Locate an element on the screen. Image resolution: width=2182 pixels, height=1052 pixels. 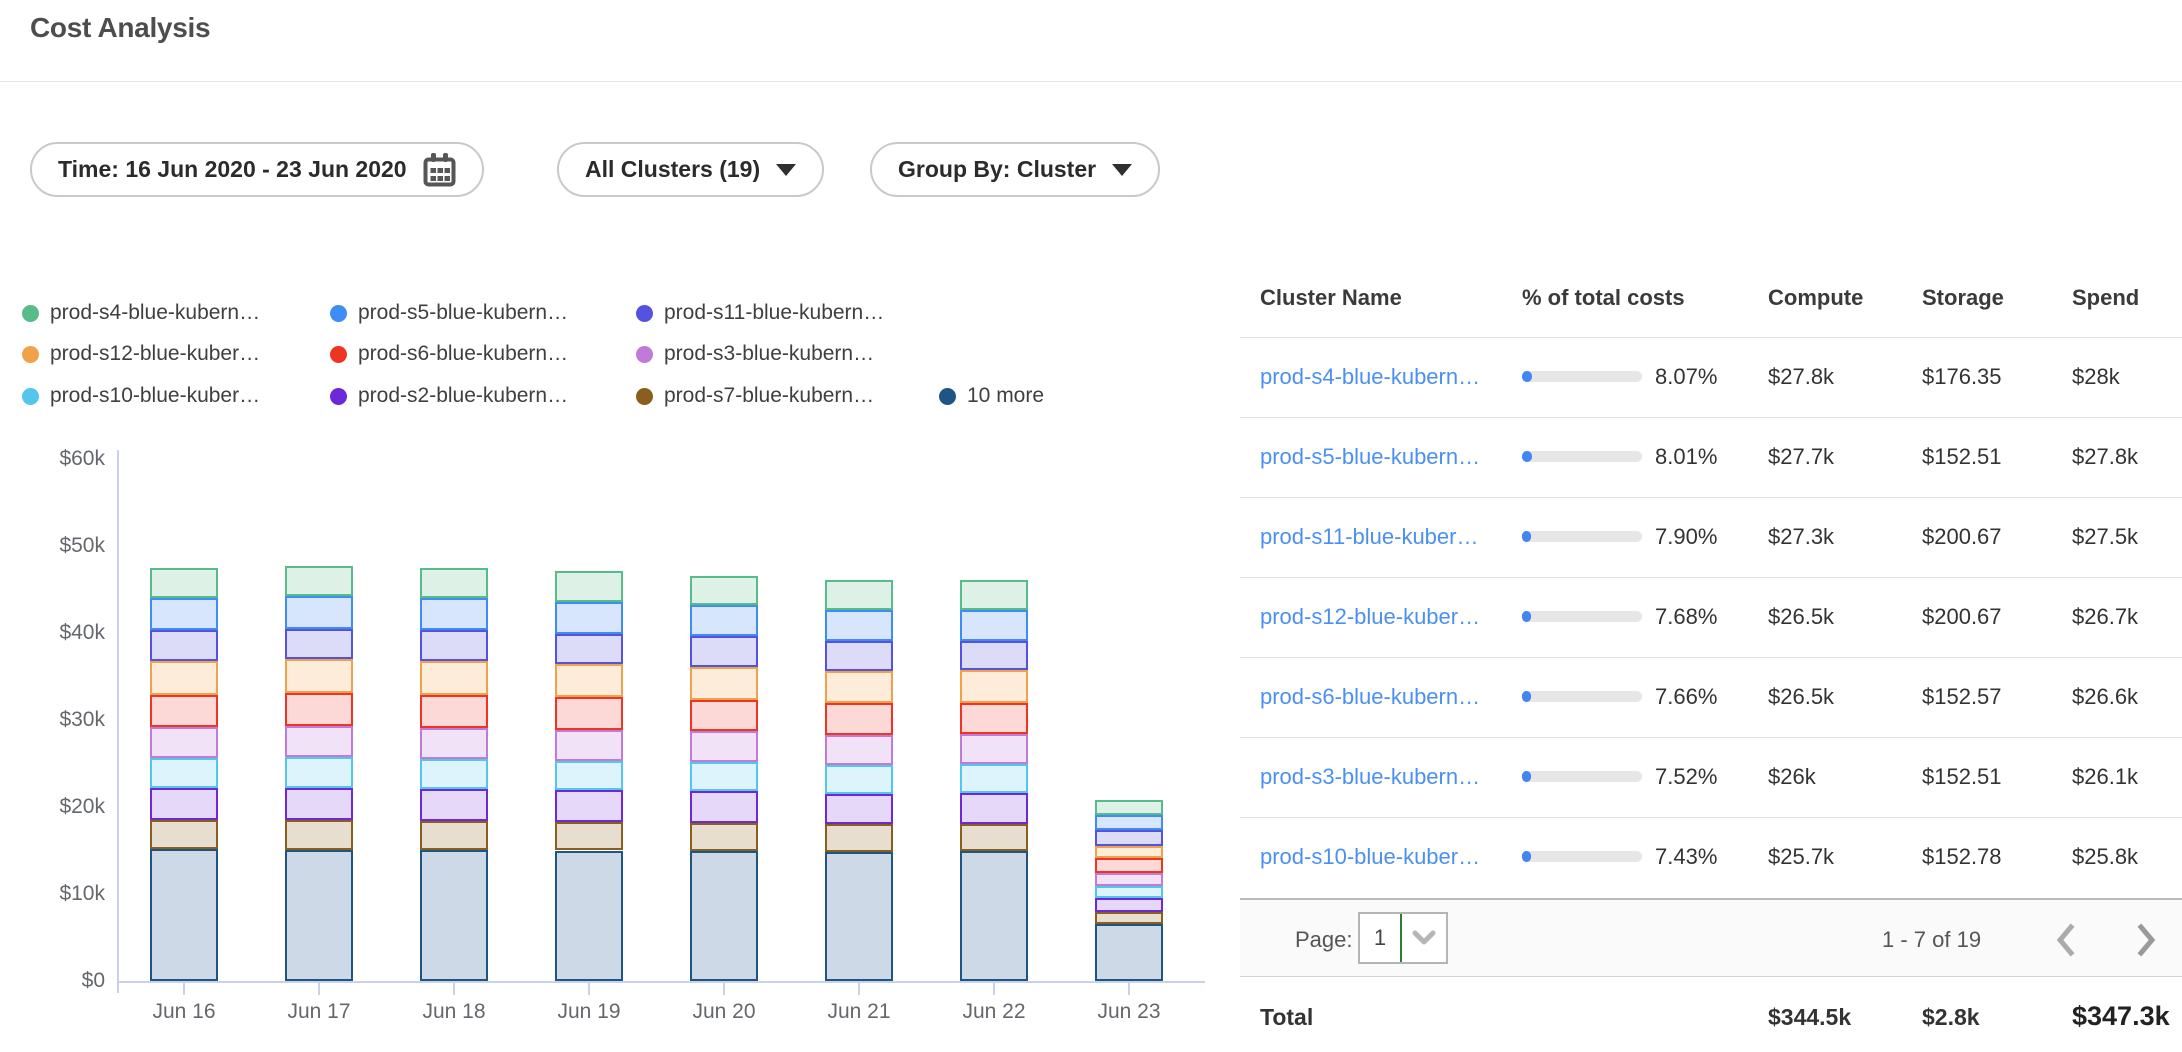
group-by-dropdown: Group By: Cluster is located at coordinates (1015, 169).